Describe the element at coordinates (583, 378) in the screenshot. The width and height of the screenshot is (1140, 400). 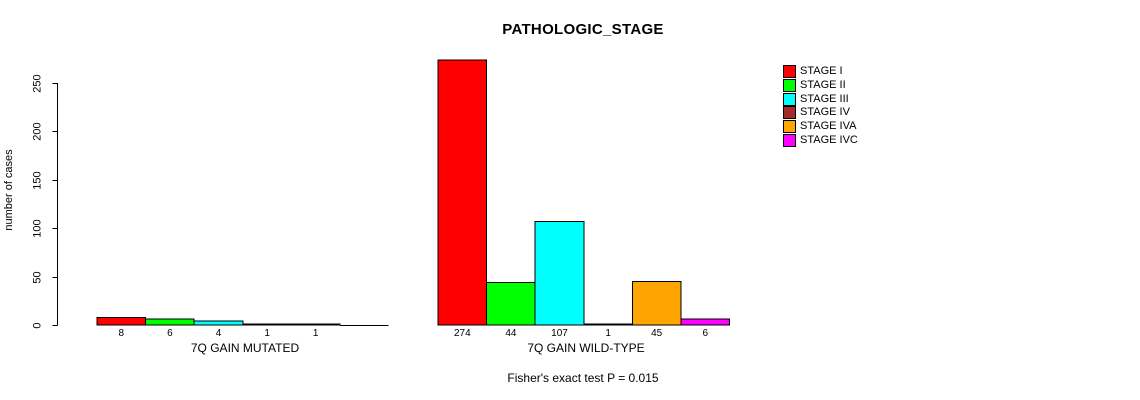
I see `fisher-test-annotation: Fisher's exact test P = 0.015` at that location.